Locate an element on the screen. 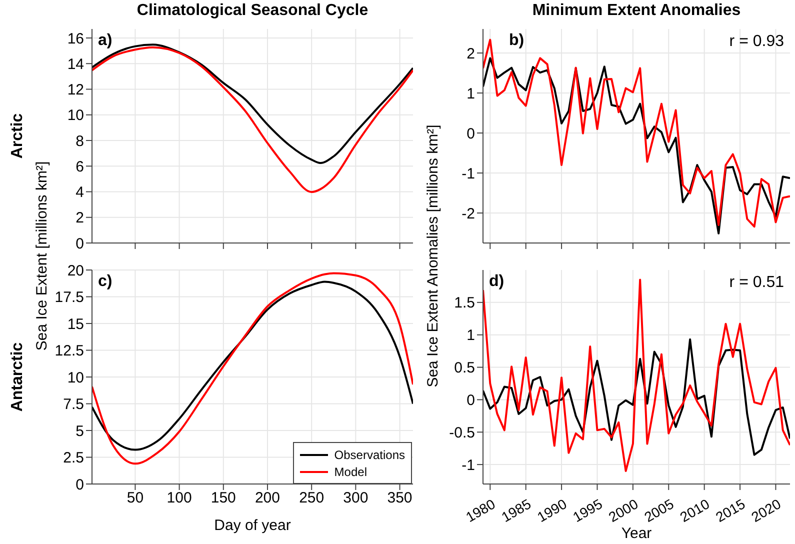 The image size is (795, 544). y-tick-label: 20 is located at coordinates (75, 271).